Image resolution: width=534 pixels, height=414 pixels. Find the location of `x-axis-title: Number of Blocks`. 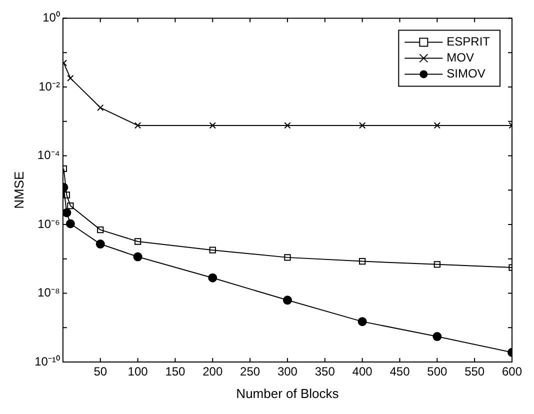

x-axis-title: Number of Blocks is located at coordinates (288, 393).